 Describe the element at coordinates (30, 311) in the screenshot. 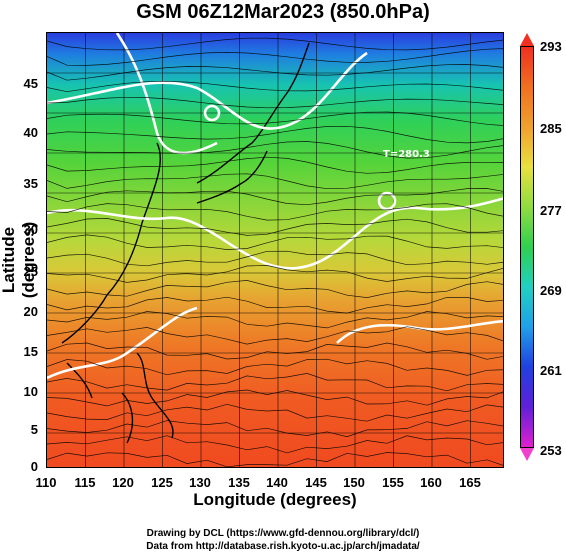

I see `y-tick-label: 20` at that location.